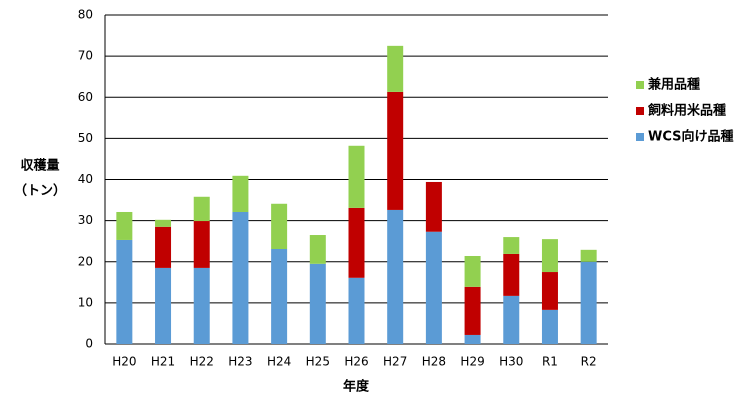  I want to click on x-tick-label: H30, so click(511, 362).